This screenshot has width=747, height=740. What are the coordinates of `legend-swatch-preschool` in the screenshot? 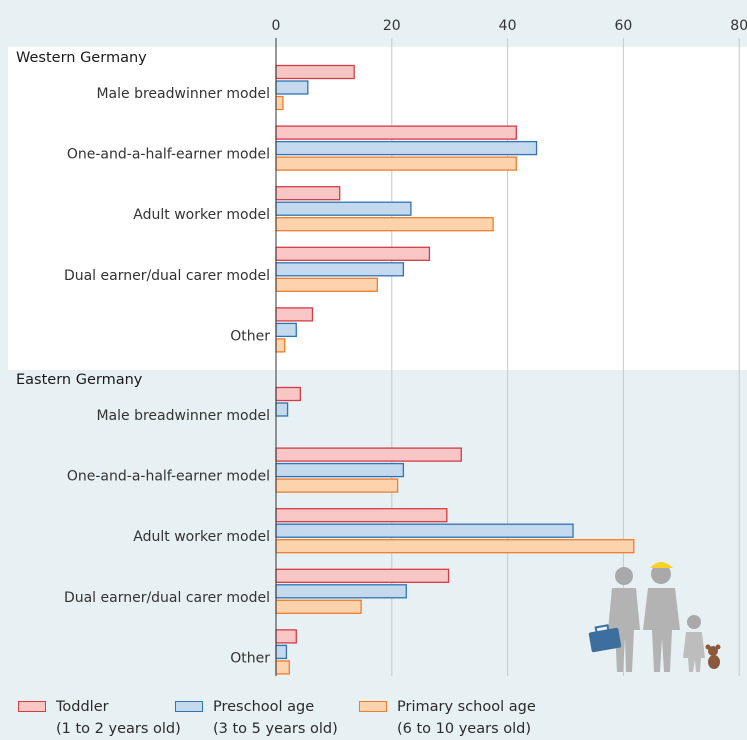 It's located at (189, 706).